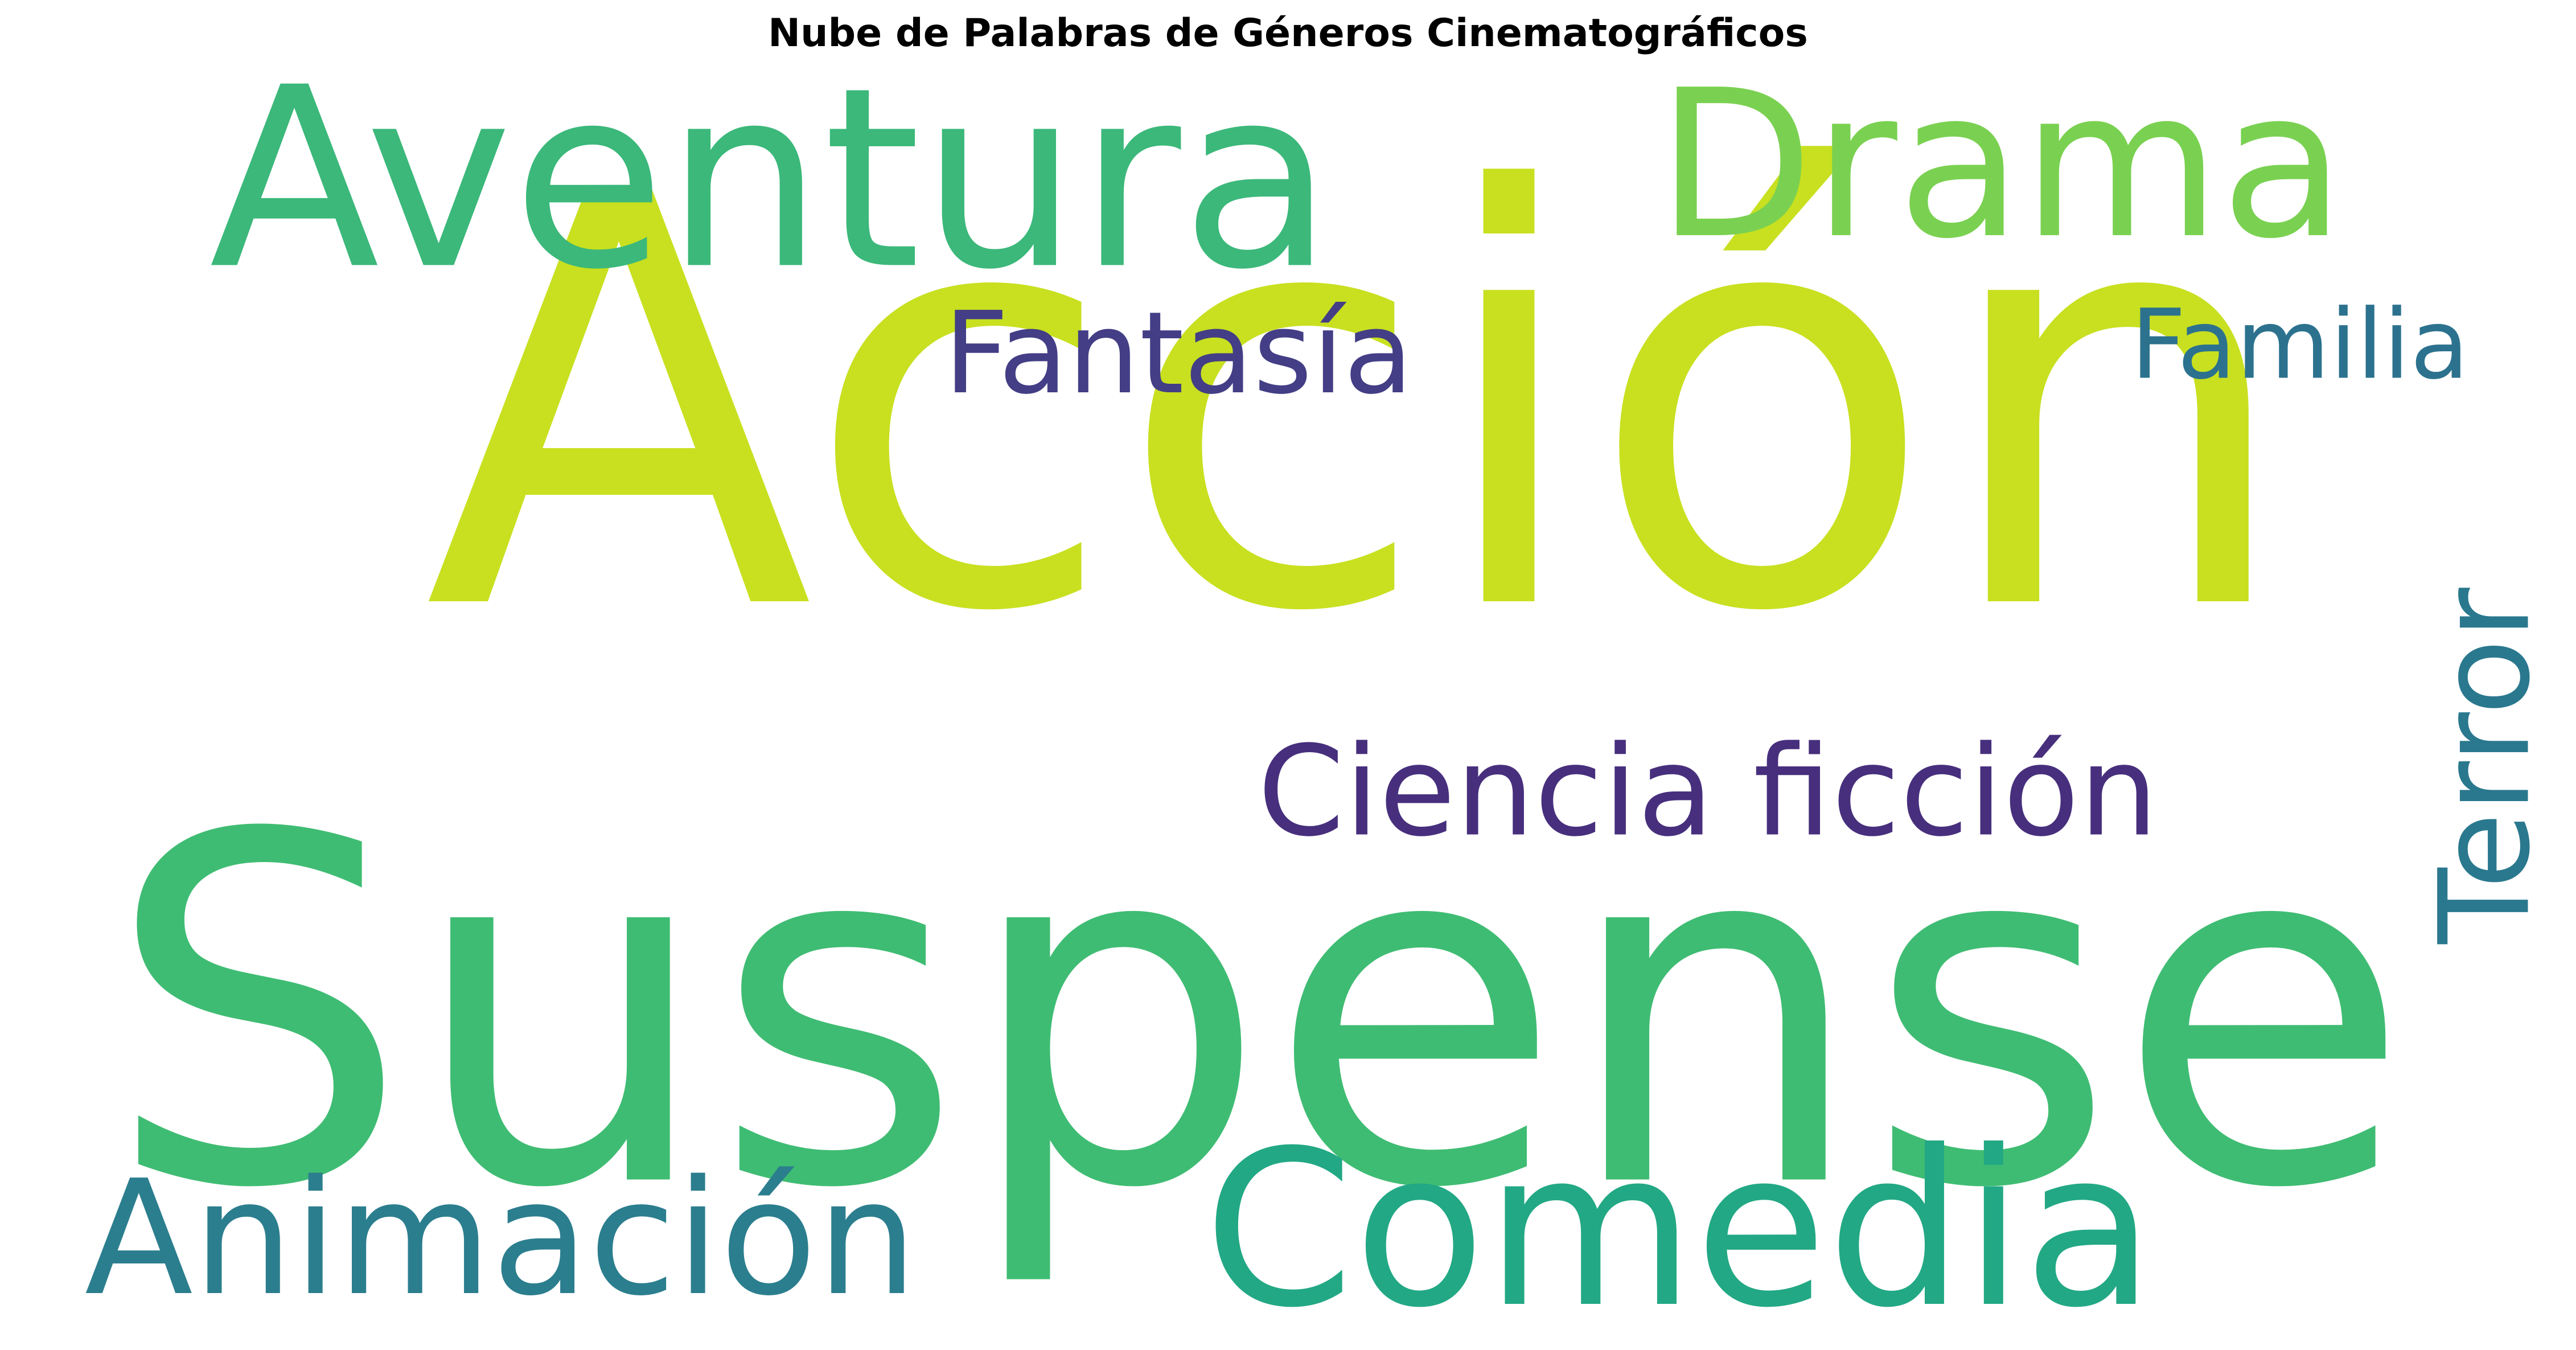 The image size is (2576, 1350). Describe the element at coordinates (771, 180) in the screenshot. I see `word-aventura: Aventura` at that location.